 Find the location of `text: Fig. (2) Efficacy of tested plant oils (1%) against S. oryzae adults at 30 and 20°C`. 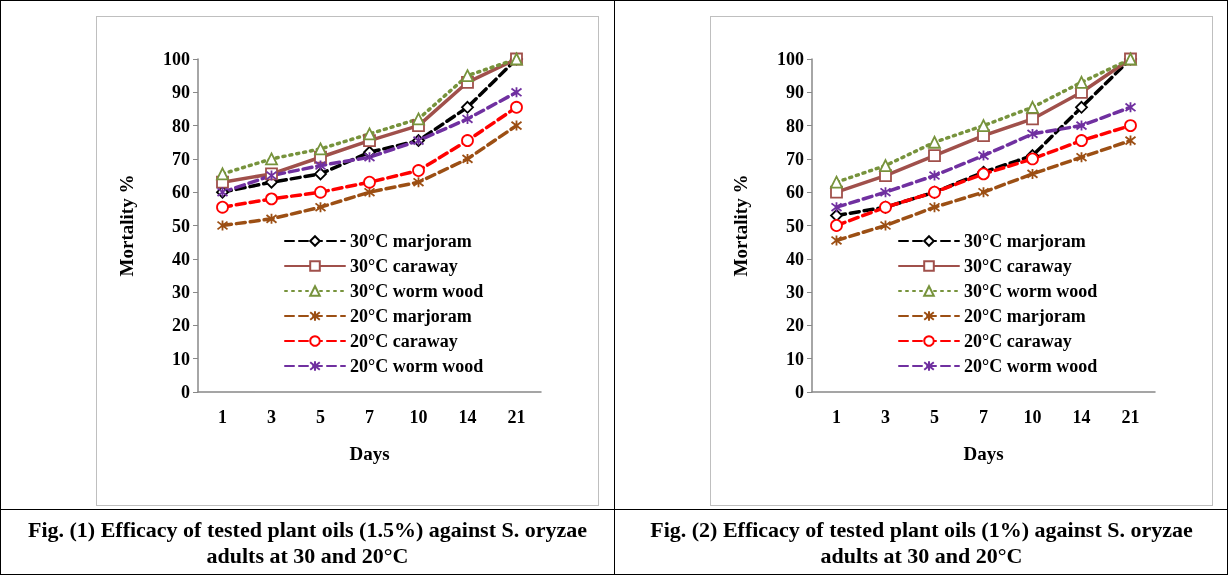

text: Fig. (2) Efficacy of tested plant oils (1%) against S. oryzae adults at 30 and 20°C is located at coordinates (921, 542).